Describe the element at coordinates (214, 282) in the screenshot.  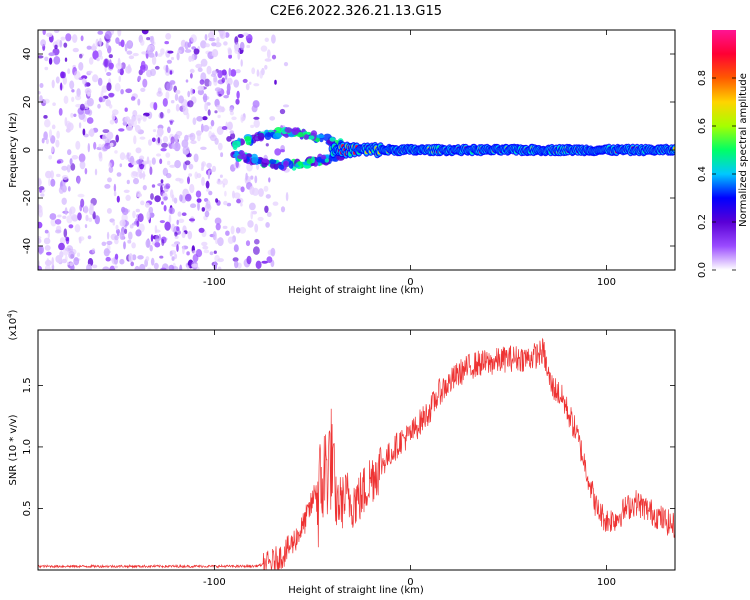
I see `spectrogram-xtick-label: -100` at that location.